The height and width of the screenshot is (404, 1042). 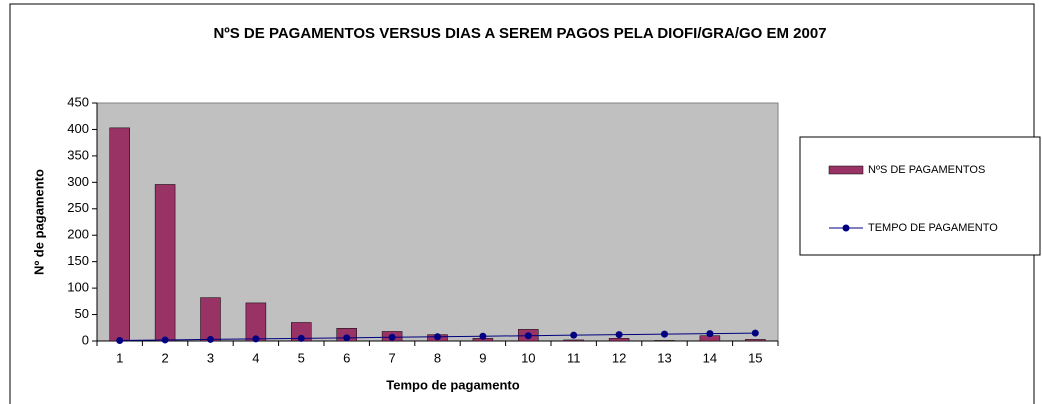 What do you see at coordinates (255, 357) in the screenshot?
I see `x-tick-label: 4` at bounding box center [255, 357].